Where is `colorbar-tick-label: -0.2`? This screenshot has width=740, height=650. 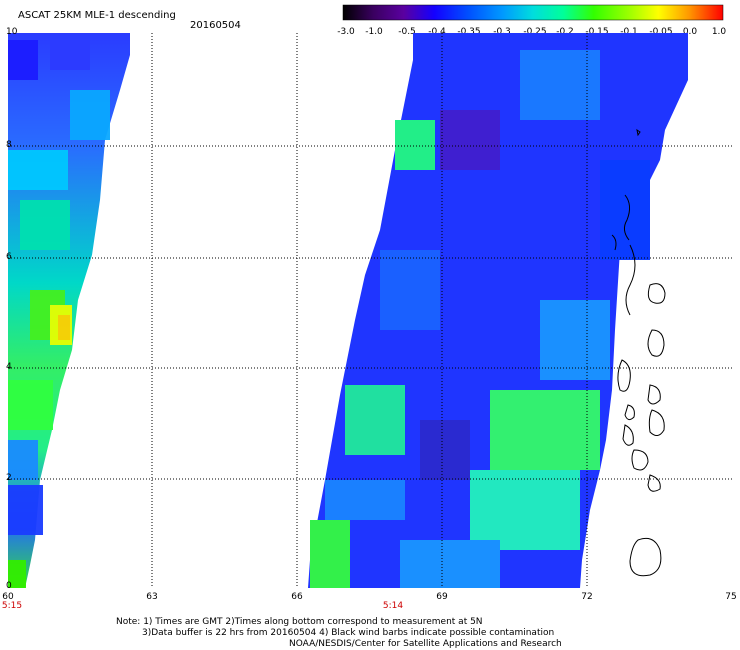
colorbar-tick-label: -0.2 is located at coordinates (565, 32).